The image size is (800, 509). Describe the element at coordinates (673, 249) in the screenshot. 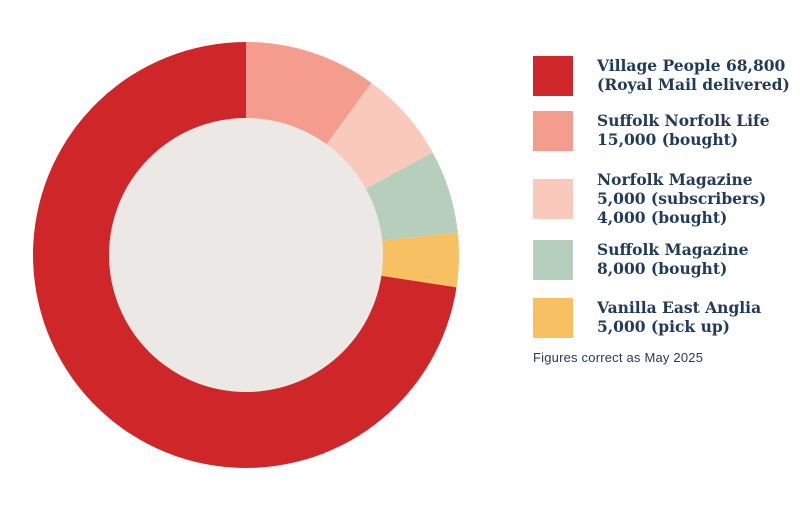

I see `legend-line: Suffolk Magazine` at that location.